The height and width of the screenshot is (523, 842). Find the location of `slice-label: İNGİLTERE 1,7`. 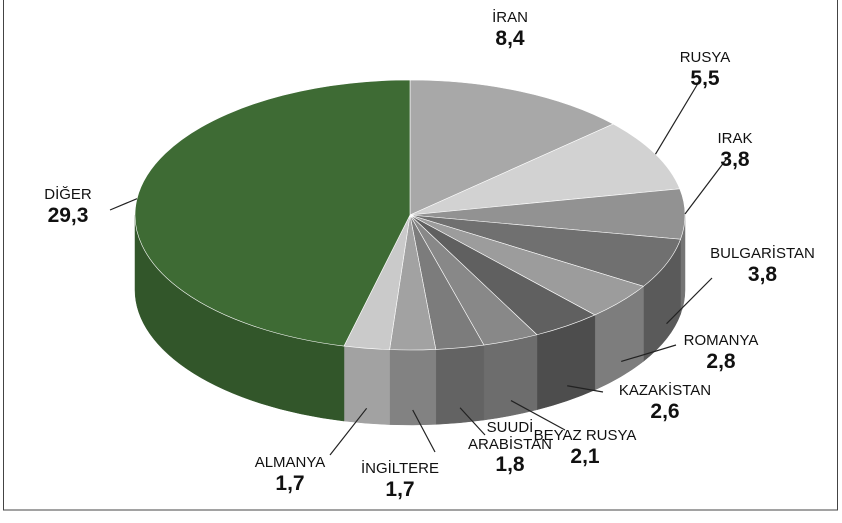

slice-label: İNGİLTERE 1,7 is located at coordinates (400, 480).